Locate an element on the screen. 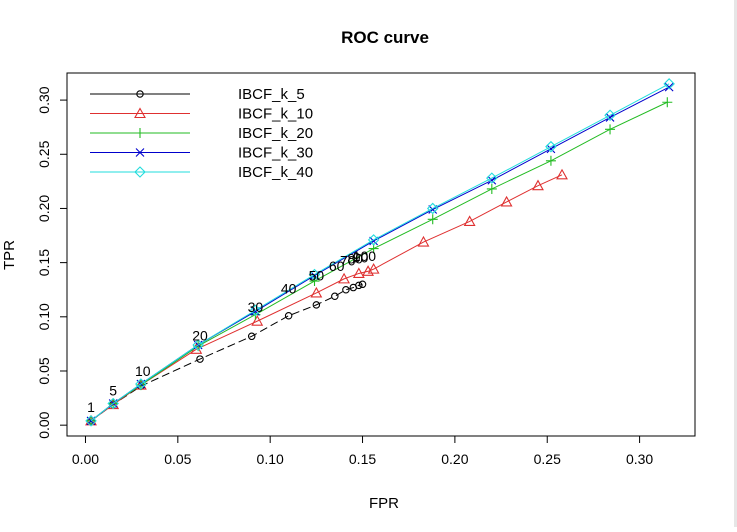 The height and width of the screenshot is (532, 737). point-label: 40 is located at coordinates (289, 289).